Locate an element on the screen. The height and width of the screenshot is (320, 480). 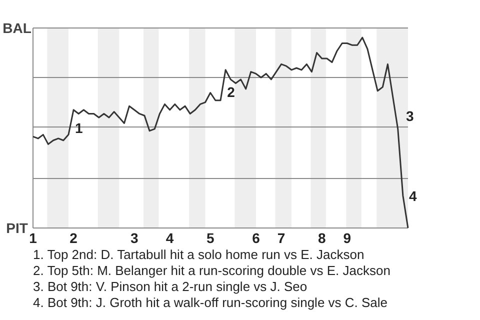
x-tick-label: 8 is located at coordinates (322, 238).